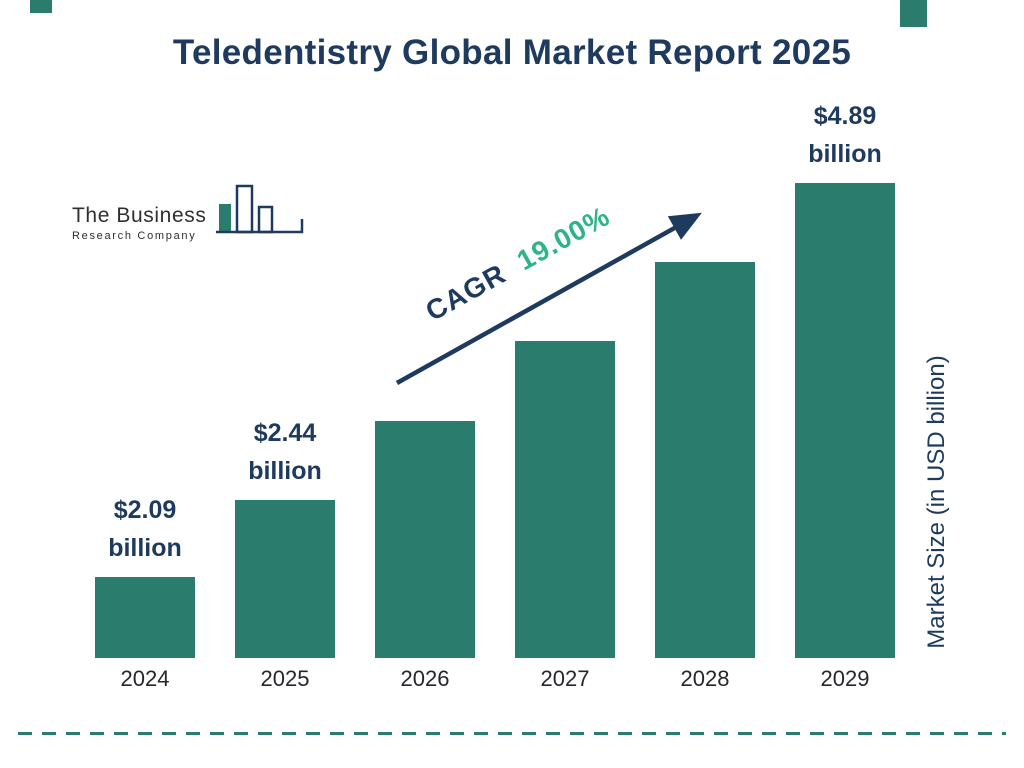 This screenshot has width=1024, height=768. What do you see at coordinates (285, 433) in the screenshot?
I see `bar-value-amount: $2.44` at bounding box center [285, 433].